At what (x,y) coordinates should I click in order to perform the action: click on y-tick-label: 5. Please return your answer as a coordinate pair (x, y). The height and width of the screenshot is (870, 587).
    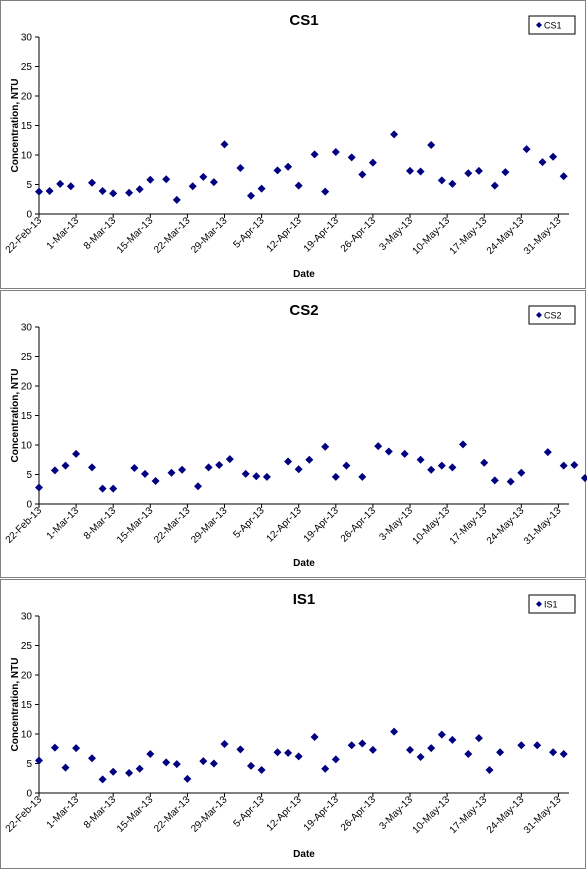
    Looking at the image, I should click on (29, 764).